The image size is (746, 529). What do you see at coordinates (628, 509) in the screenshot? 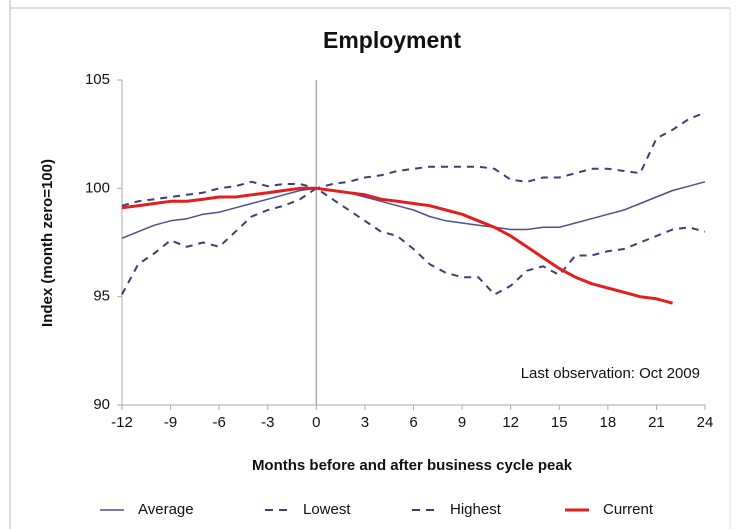
I see `legend-label: Current` at bounding box center [628, 509].